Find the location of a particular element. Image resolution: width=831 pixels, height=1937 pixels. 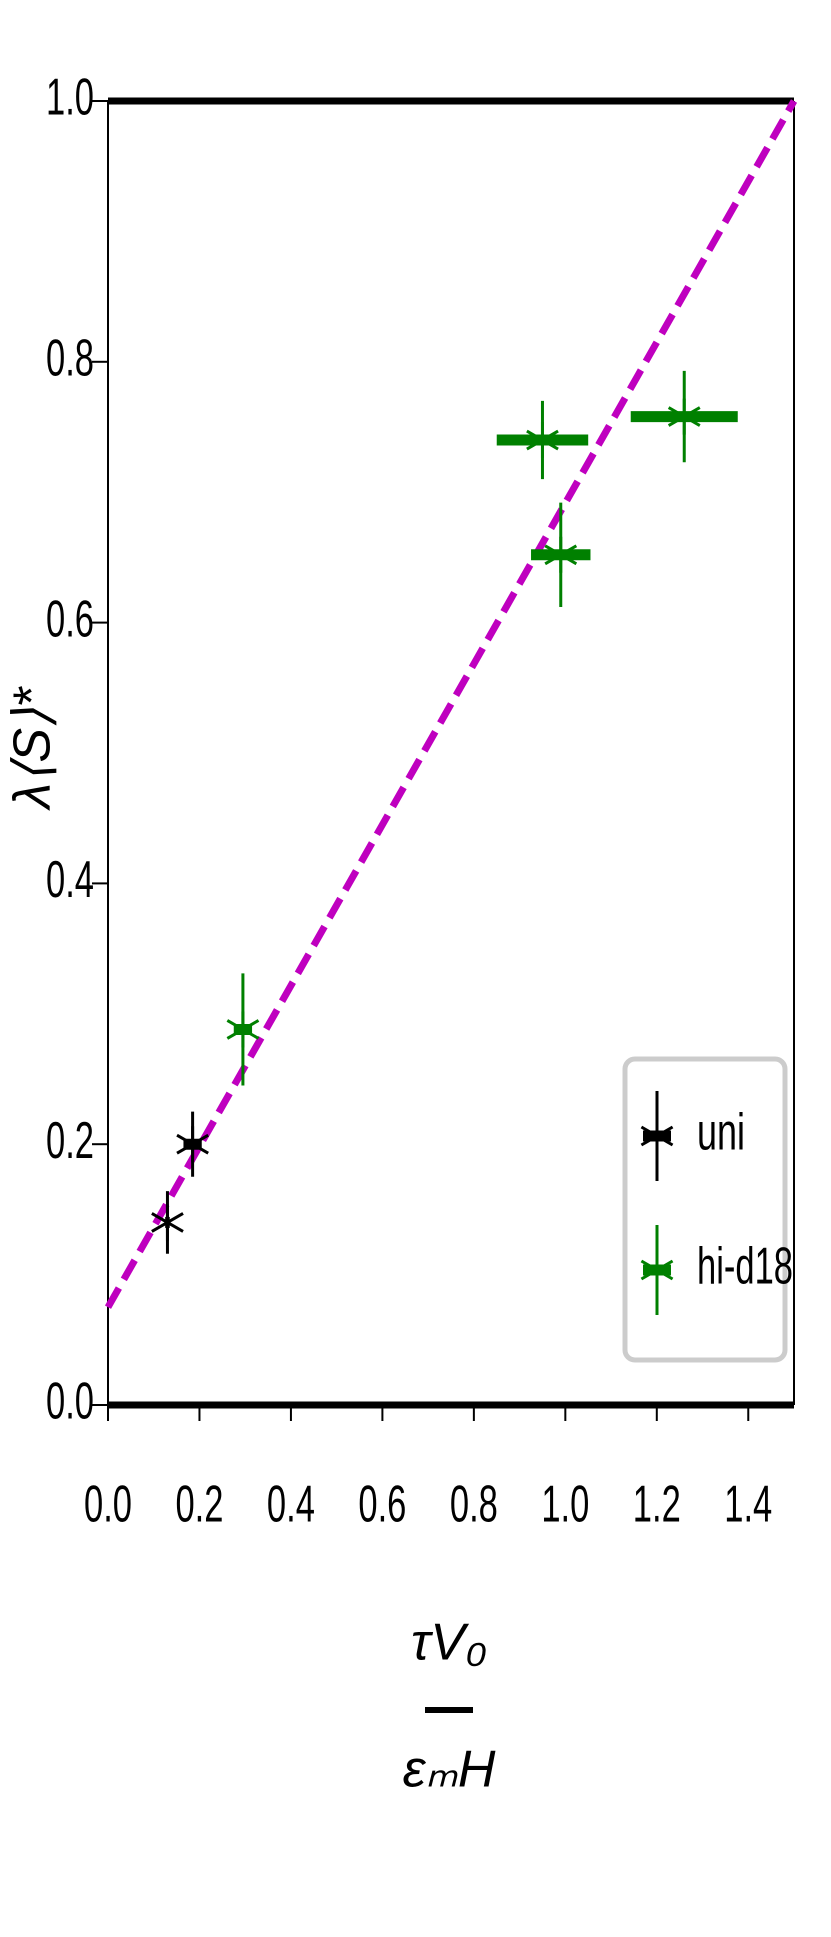

x-tick-label: 1.2 is located at coordinates (657, 1505).